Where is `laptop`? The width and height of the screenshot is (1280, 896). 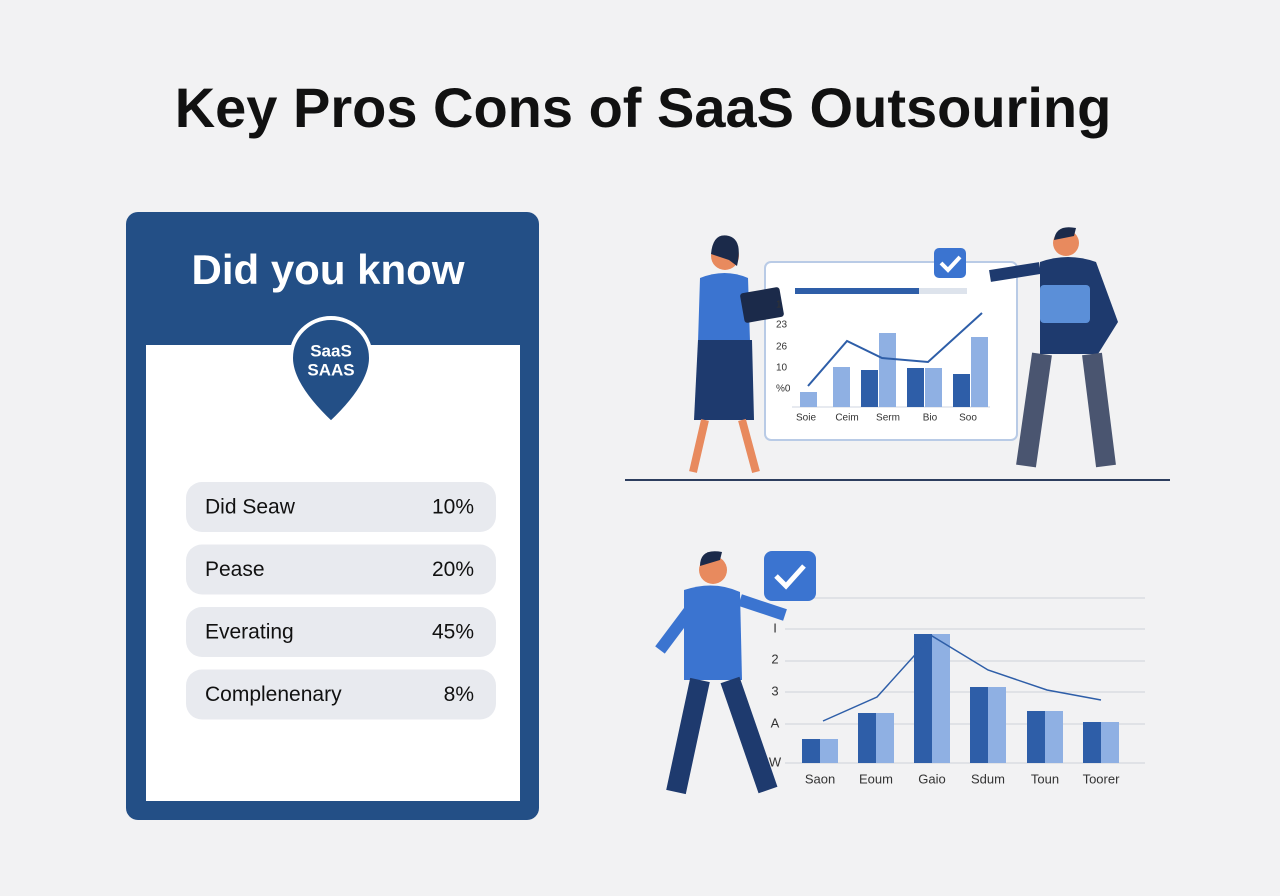 laptop is located at coordinates (762, 305).